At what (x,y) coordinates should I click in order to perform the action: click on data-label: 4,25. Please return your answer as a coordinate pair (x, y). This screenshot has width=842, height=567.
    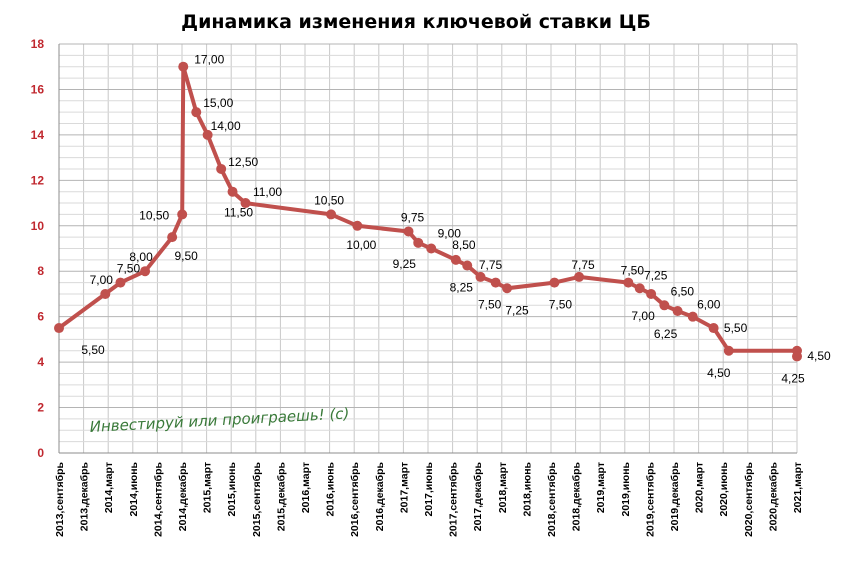
    Looking at the image, I should click on (793, 378).